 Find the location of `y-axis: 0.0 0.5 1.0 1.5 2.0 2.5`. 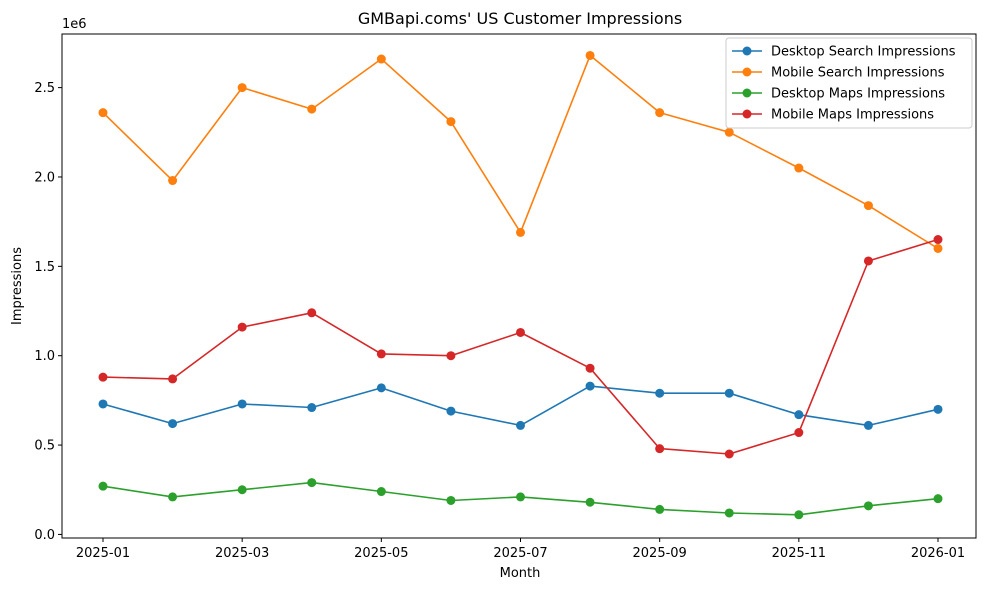

y-axis: 0.0 0.5 1.0 1.5 2.0 2.5 is located at coordinates (48, 312).